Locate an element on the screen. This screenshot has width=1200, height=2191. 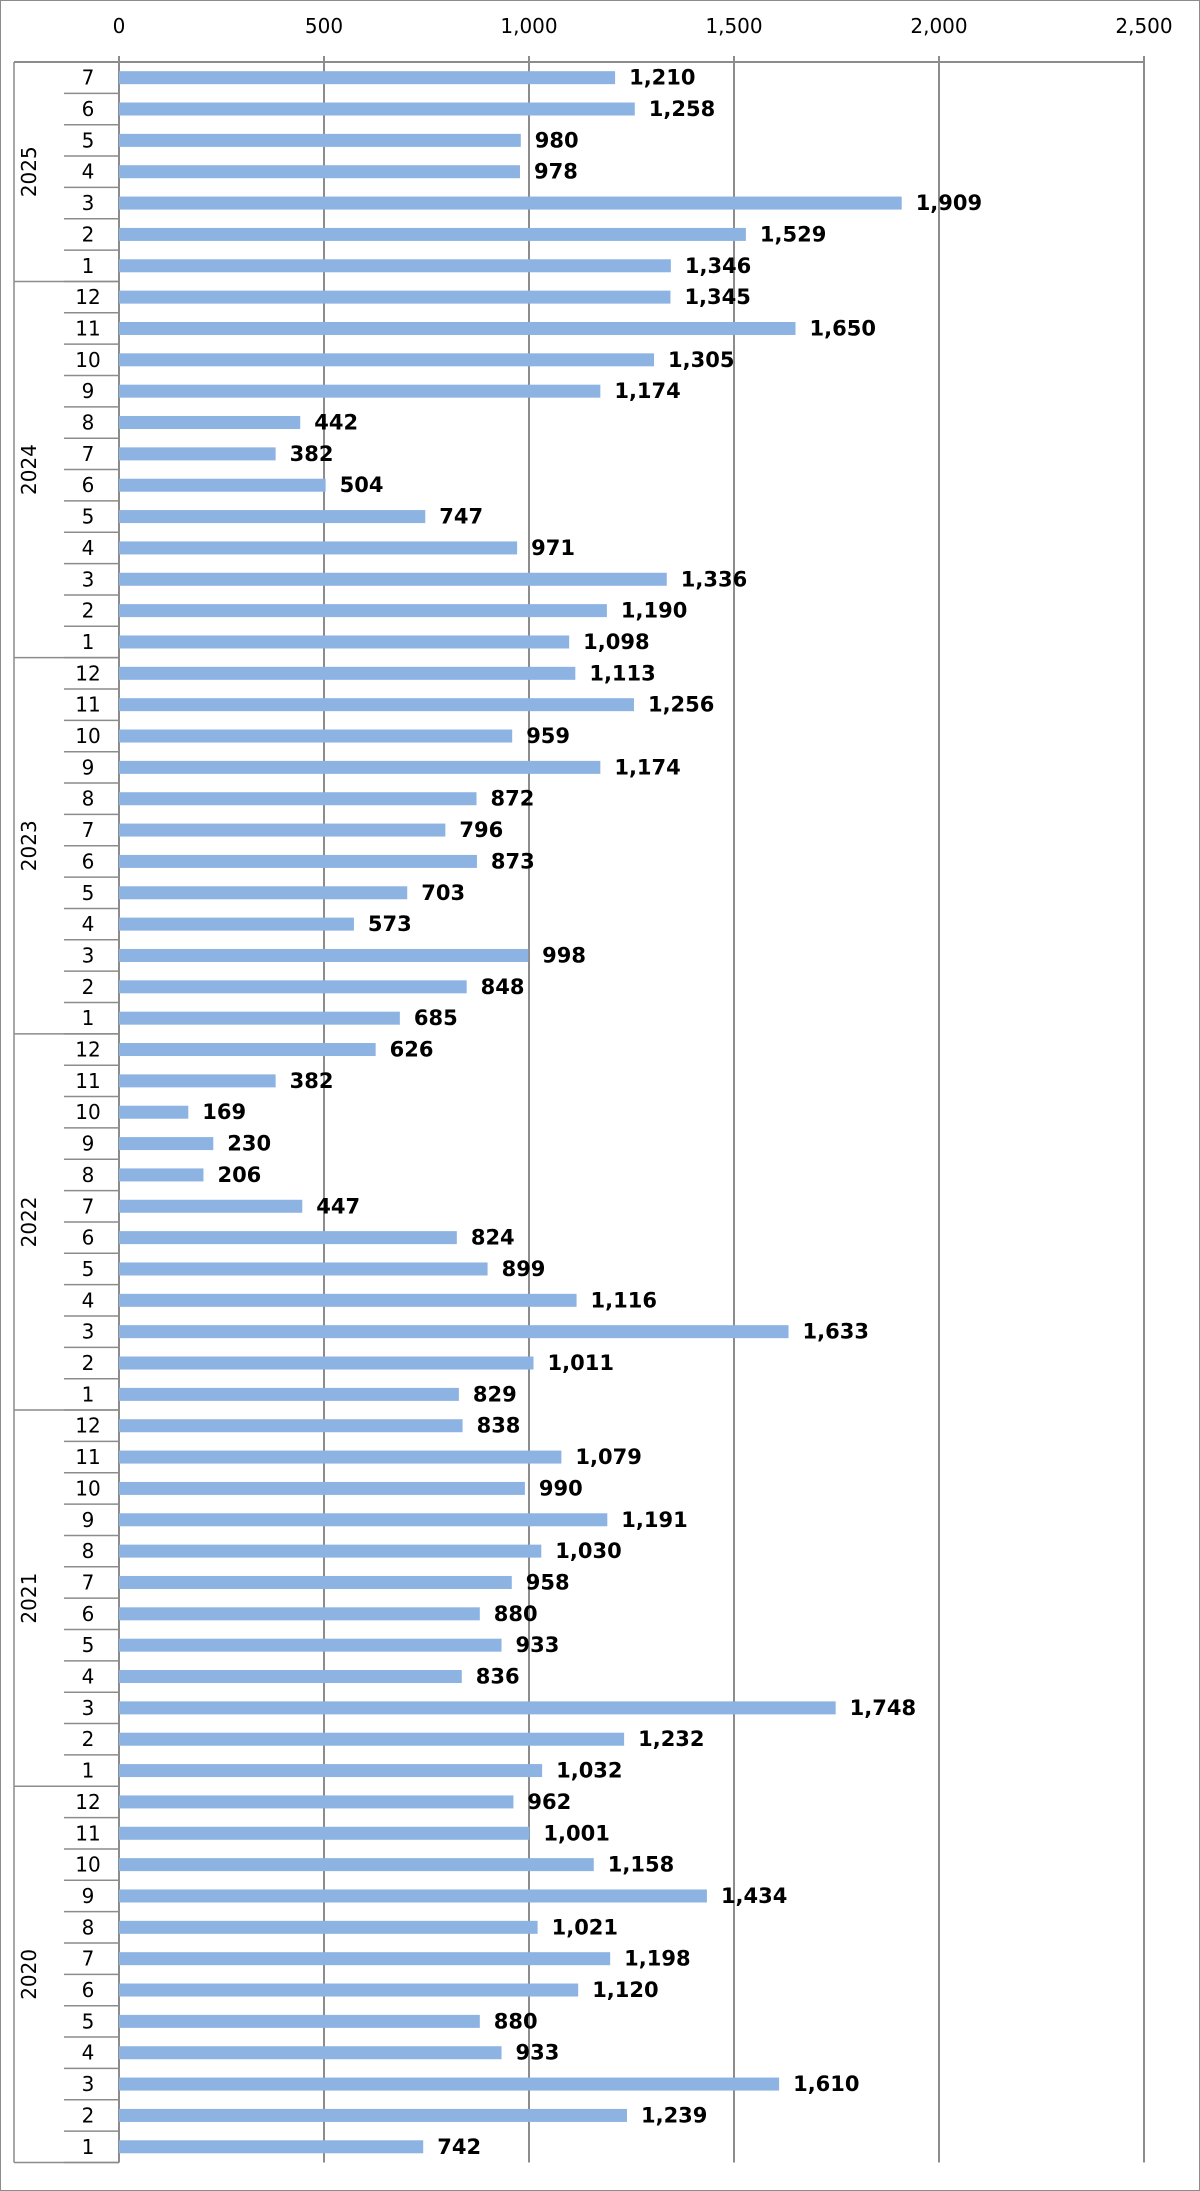
data-label: 962 is located at coordinates (549, 1802).